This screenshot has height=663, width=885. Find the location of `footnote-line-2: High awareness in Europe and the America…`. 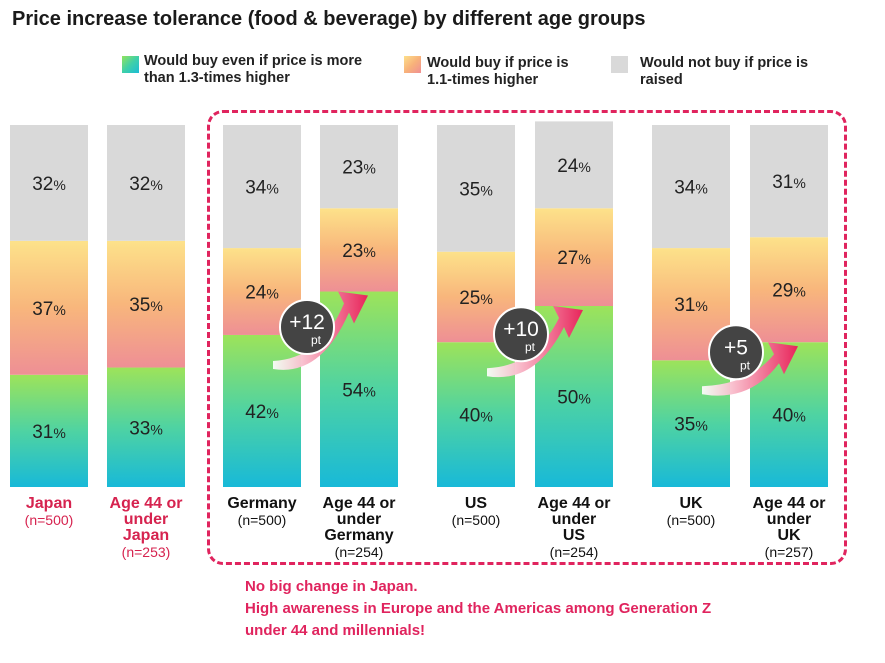

footnote-line-2: High awareness in Europe and the America… is located at coordinates (478, 608).